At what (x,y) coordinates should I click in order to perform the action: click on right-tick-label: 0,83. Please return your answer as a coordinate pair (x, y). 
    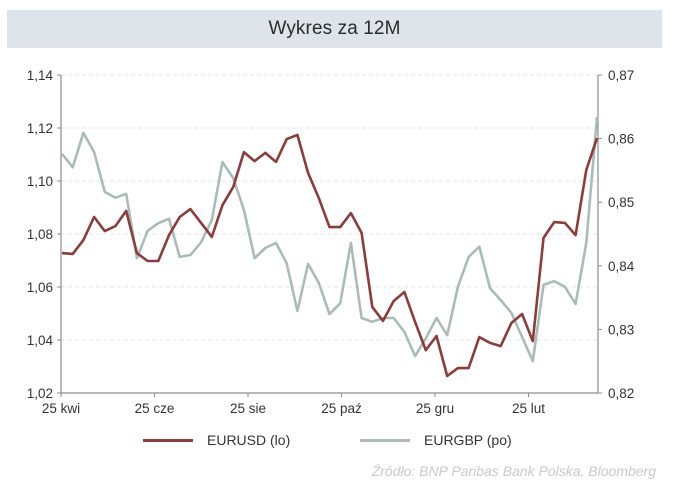
    Looking at the image, I should click on (621, 329).